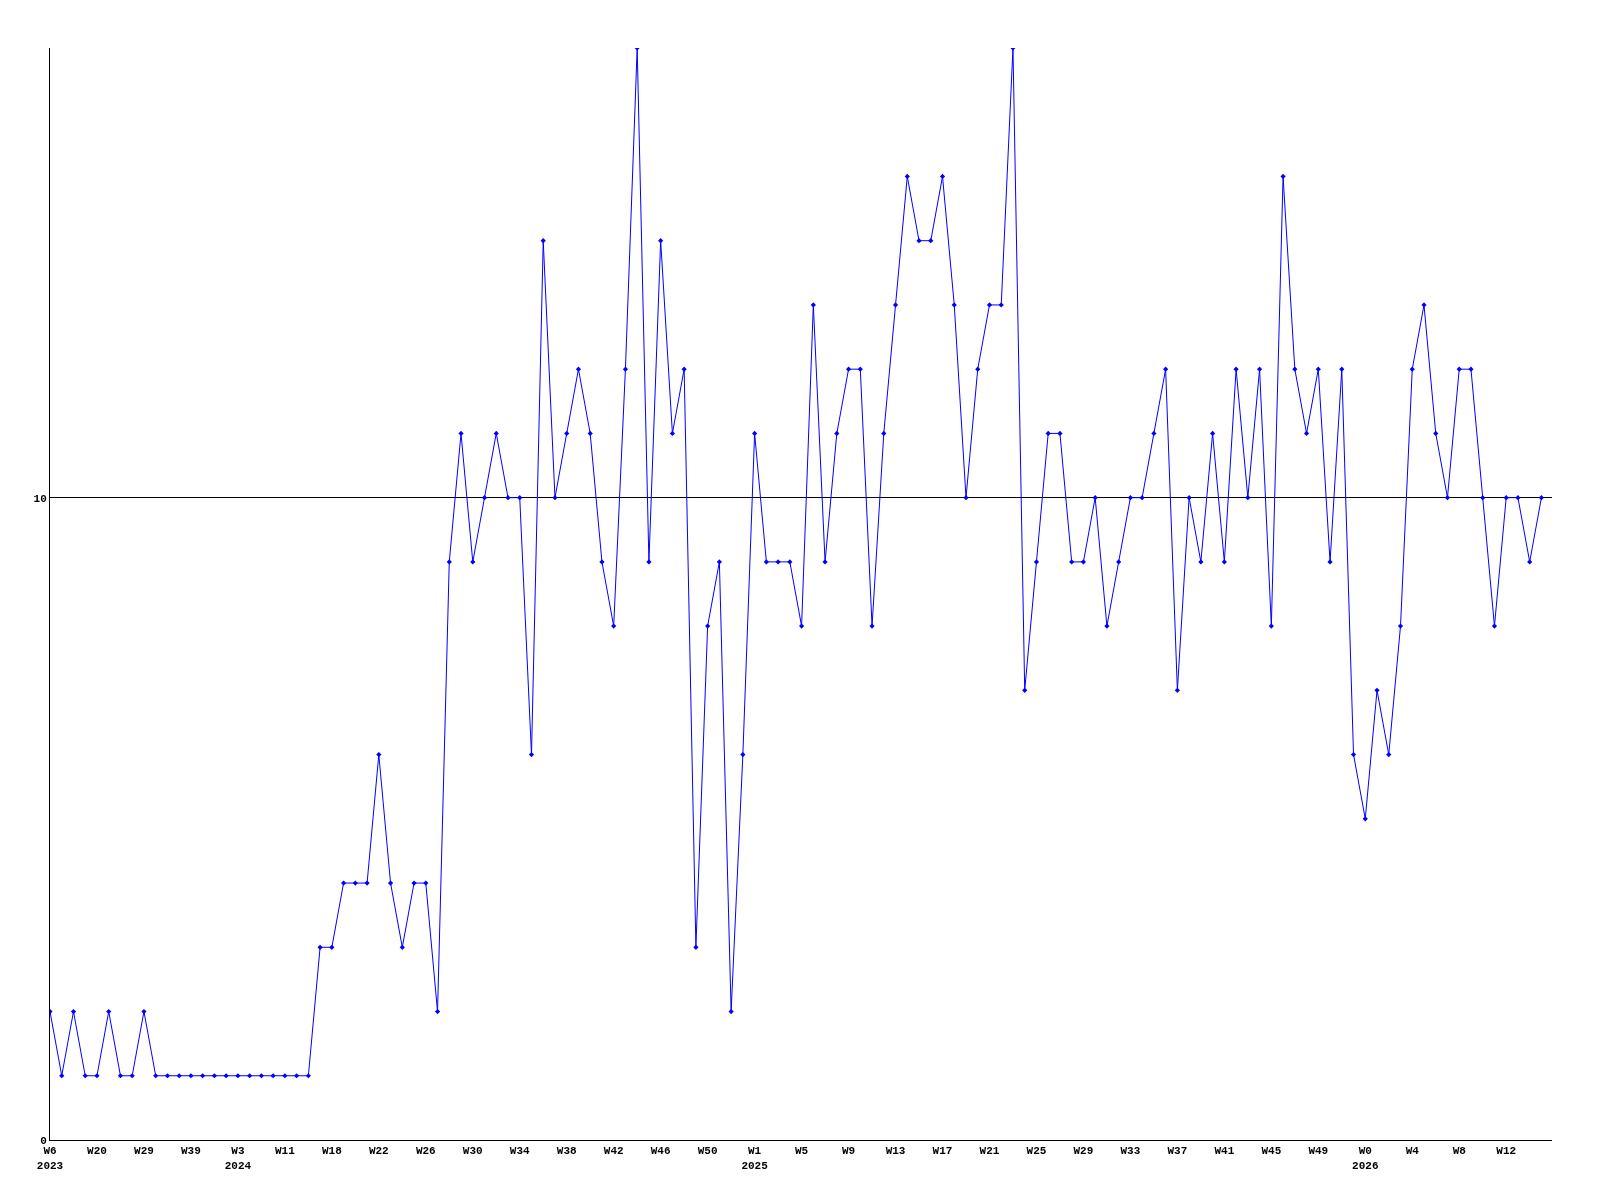 This screenshot has width=1600, height=1200. I want to click on x-tick-label: W25, so click(1036, 1151).